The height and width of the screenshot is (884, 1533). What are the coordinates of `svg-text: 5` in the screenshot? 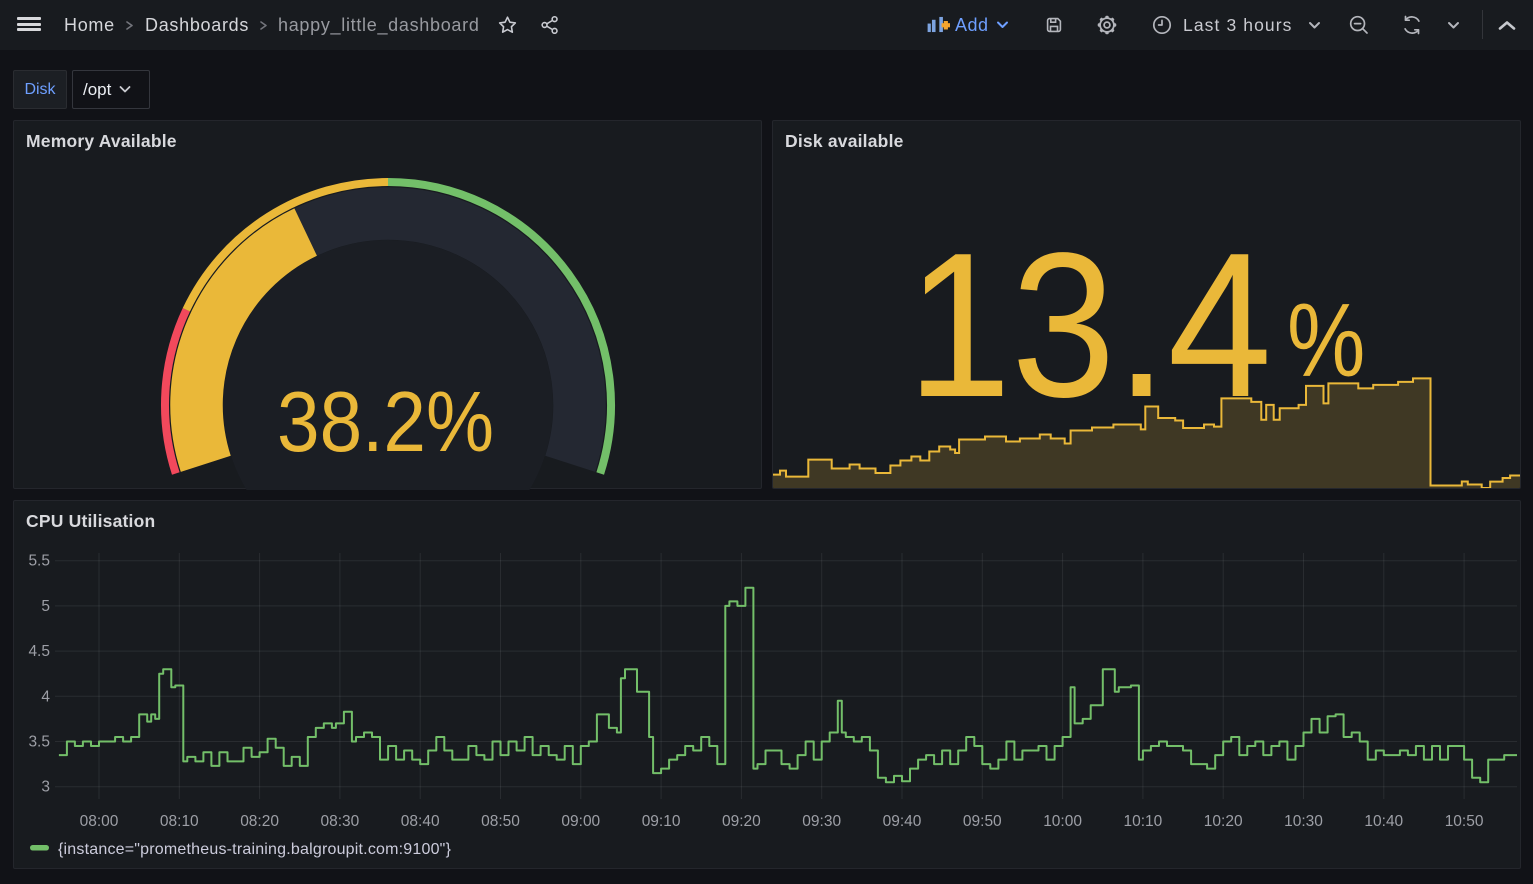 It's located at (45, 606).